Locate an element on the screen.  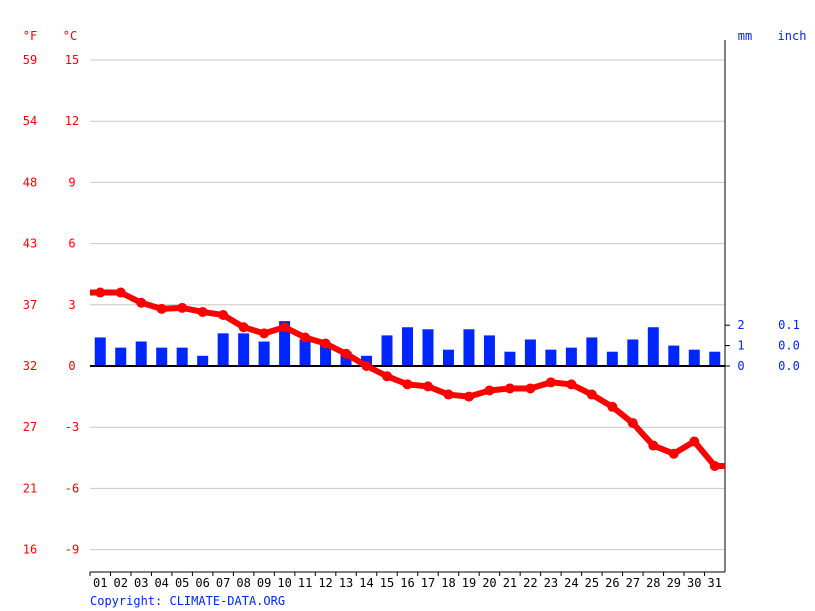
day-label: 19 is located at coordinates (469, 583).